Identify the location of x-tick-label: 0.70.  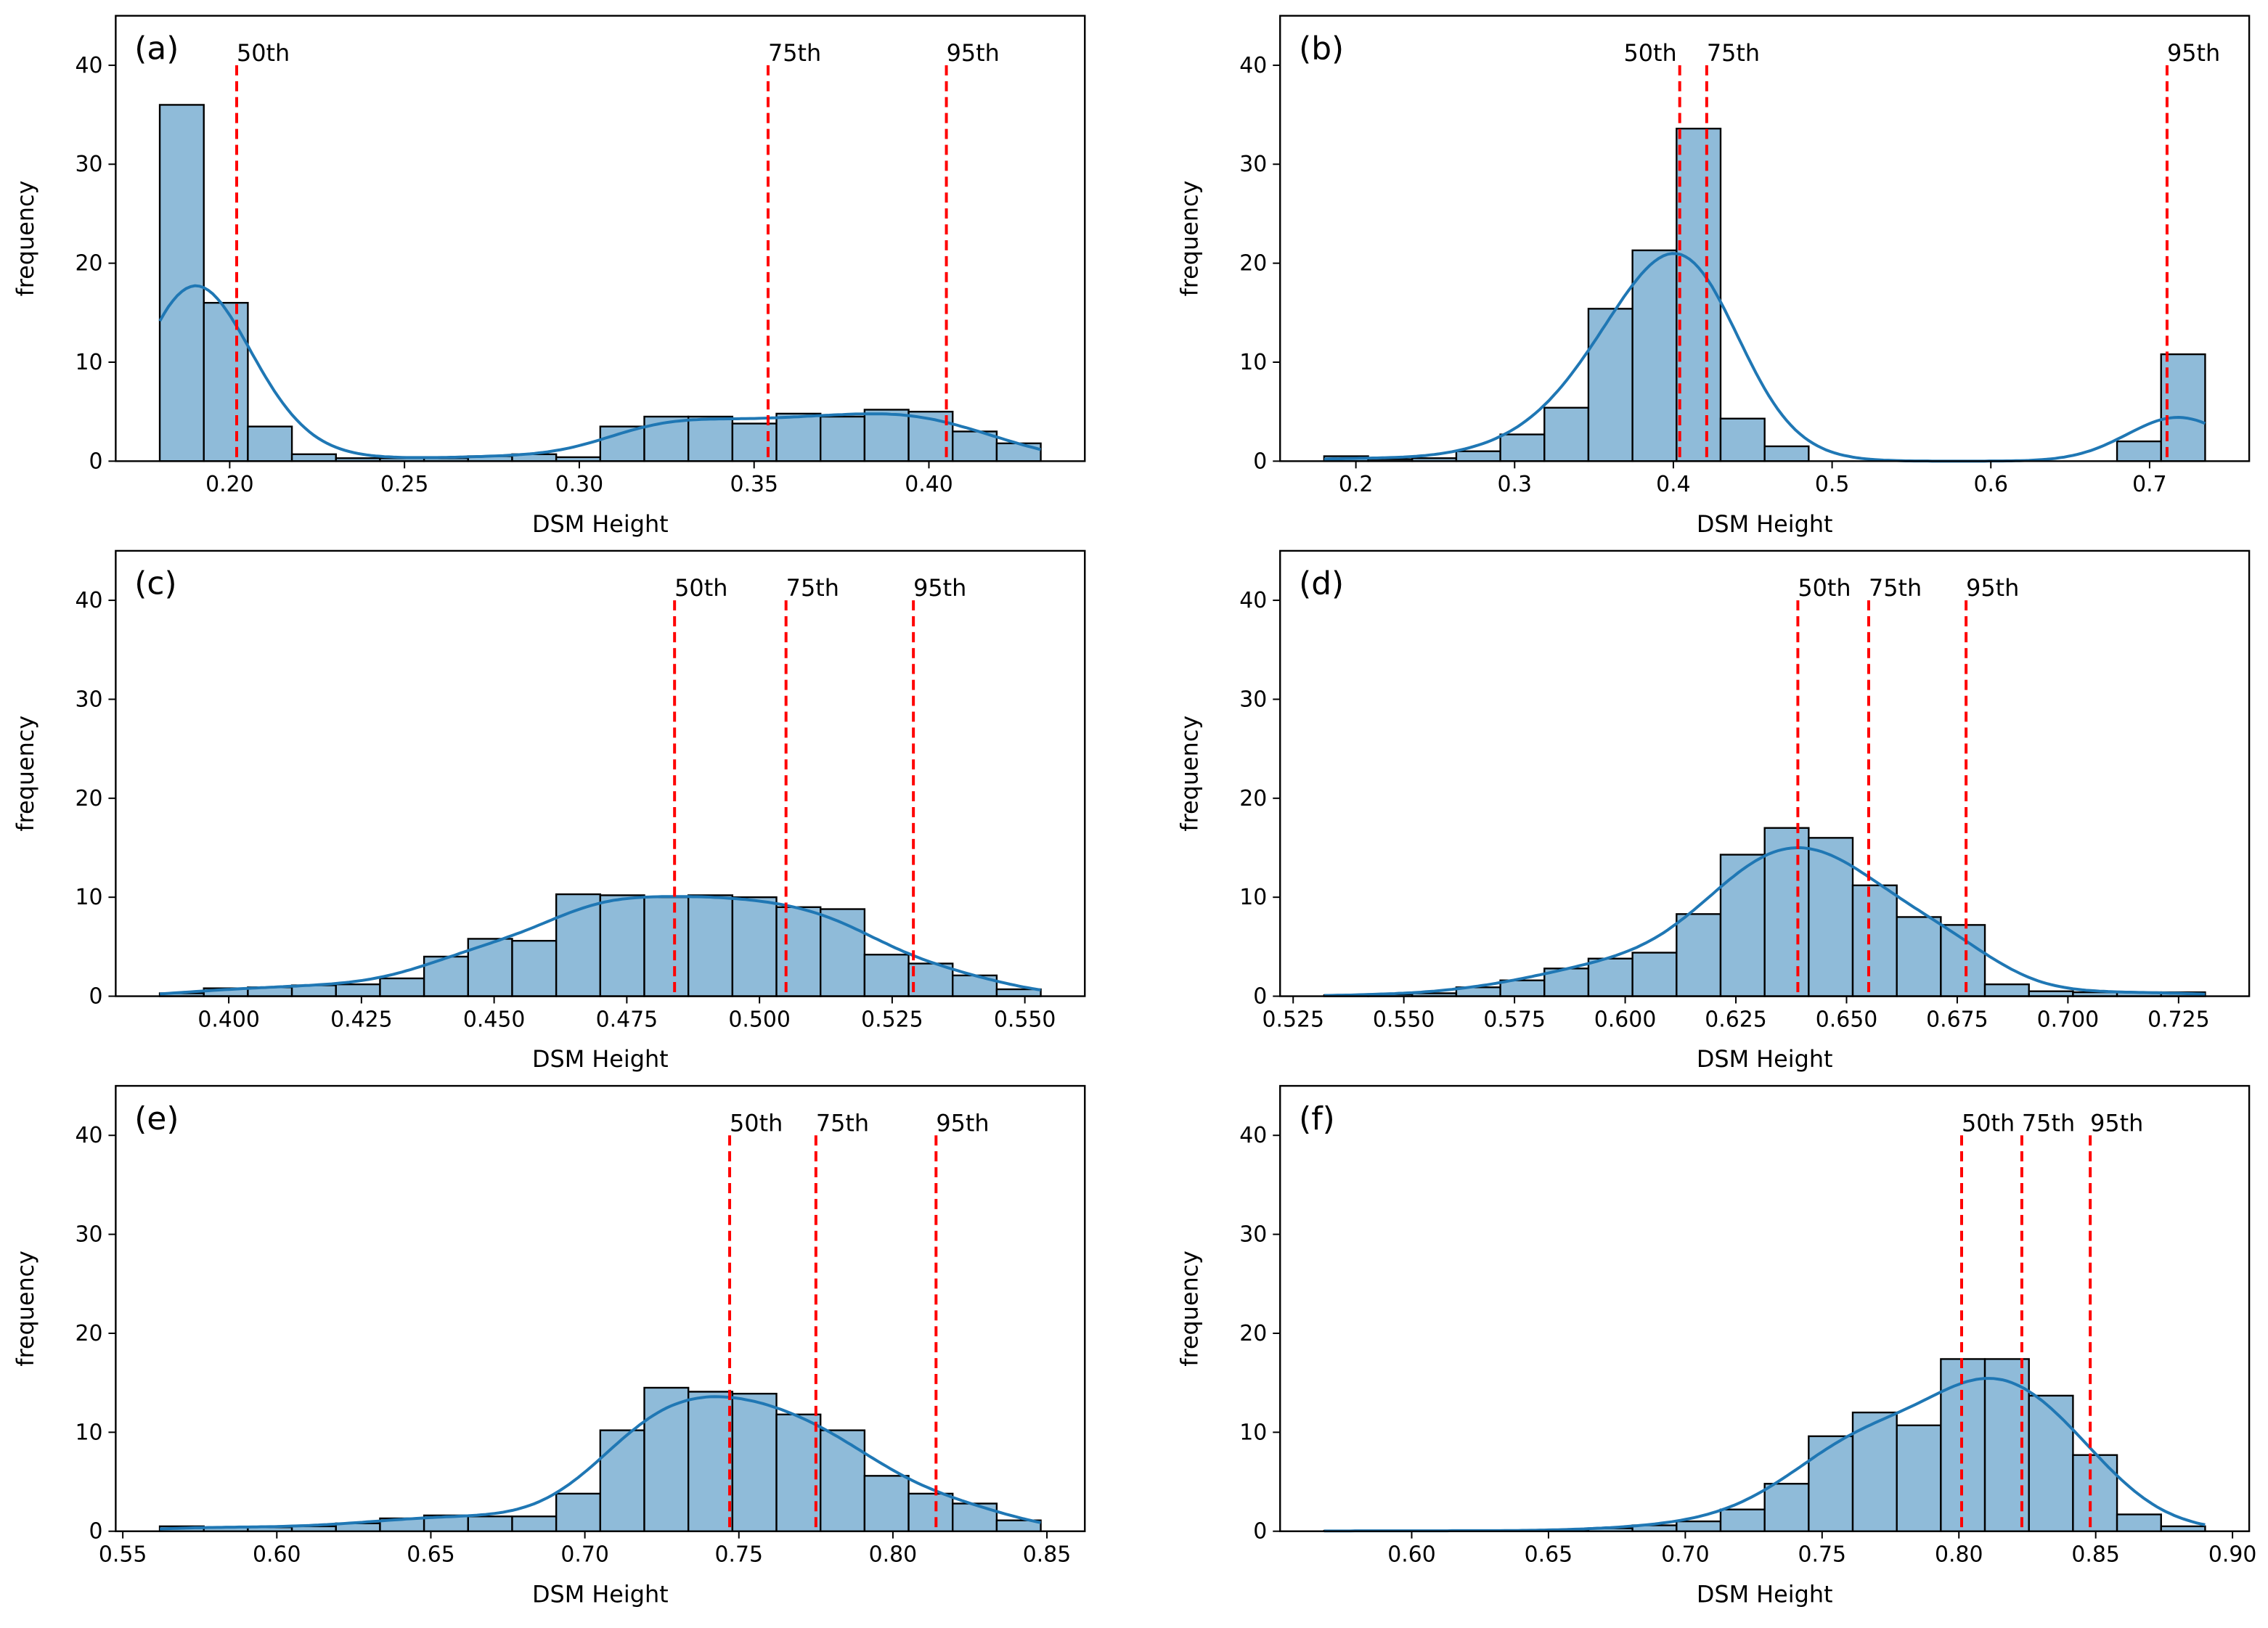
(1685, 1555).